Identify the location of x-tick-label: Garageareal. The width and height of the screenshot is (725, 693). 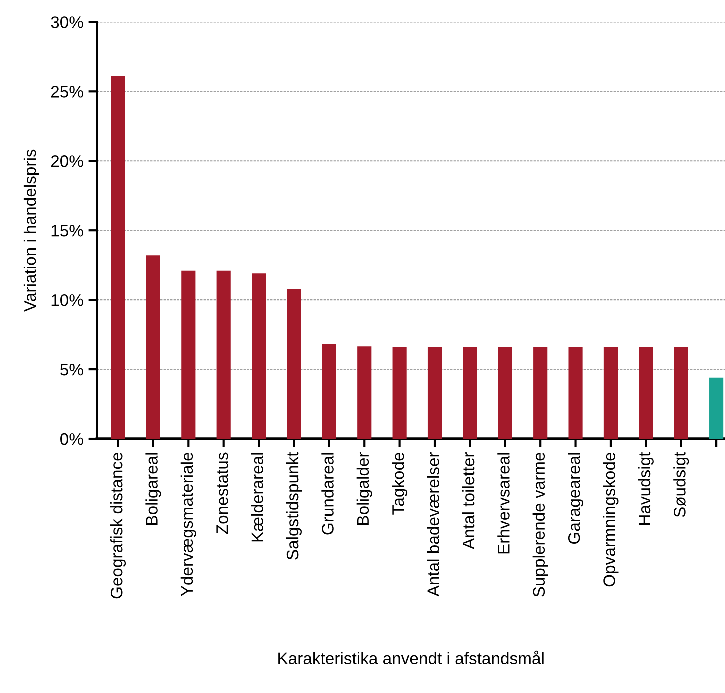
(576, 498).